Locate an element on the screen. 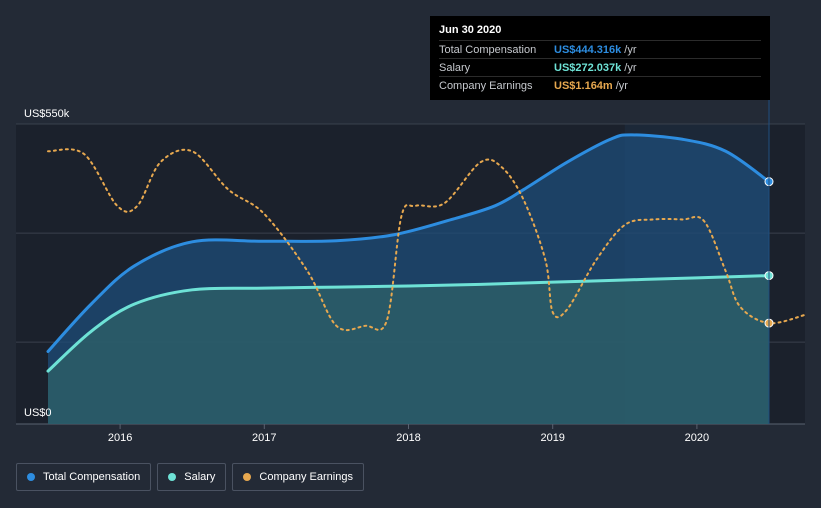  legend-item-salary: Salary is located at coordinates (192, 477).